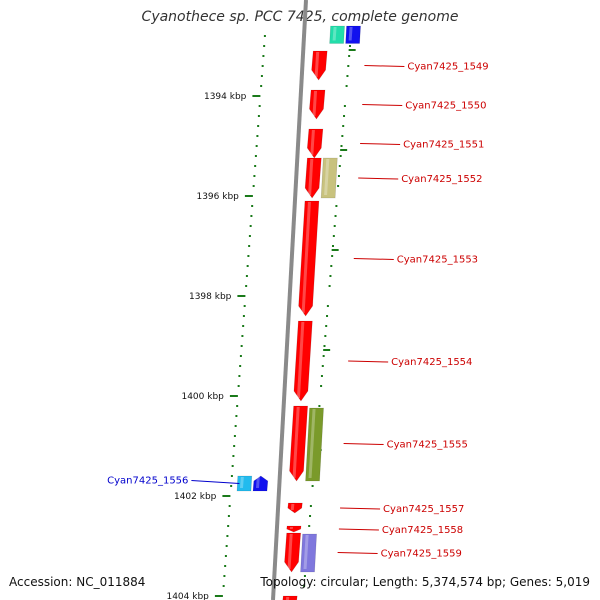 The width and height of the screenshot is (600, 600). I want to click on genome-backbone, so click(289, 300).